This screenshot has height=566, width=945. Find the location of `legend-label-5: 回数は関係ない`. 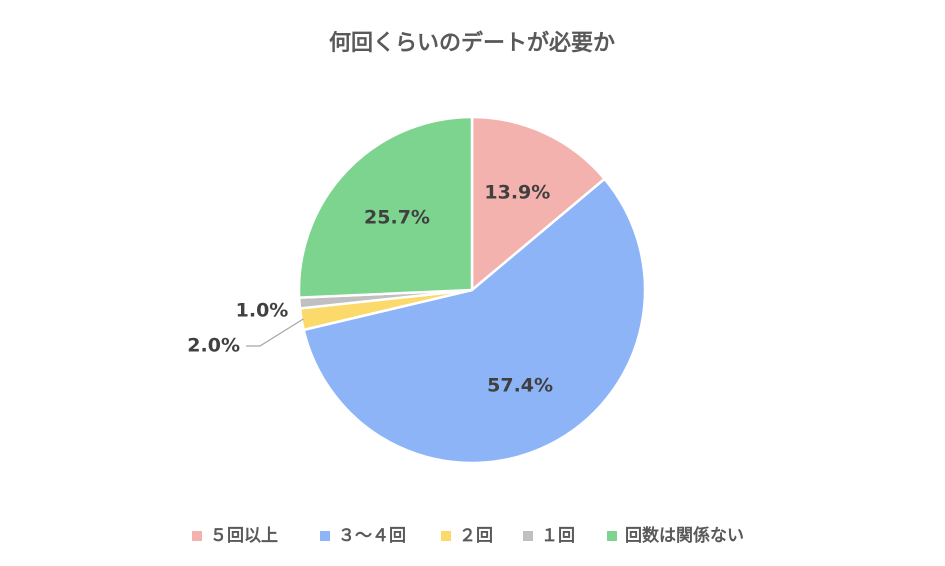

legend-label-5: 回数は関係ない is located at coordinates (684, 535).